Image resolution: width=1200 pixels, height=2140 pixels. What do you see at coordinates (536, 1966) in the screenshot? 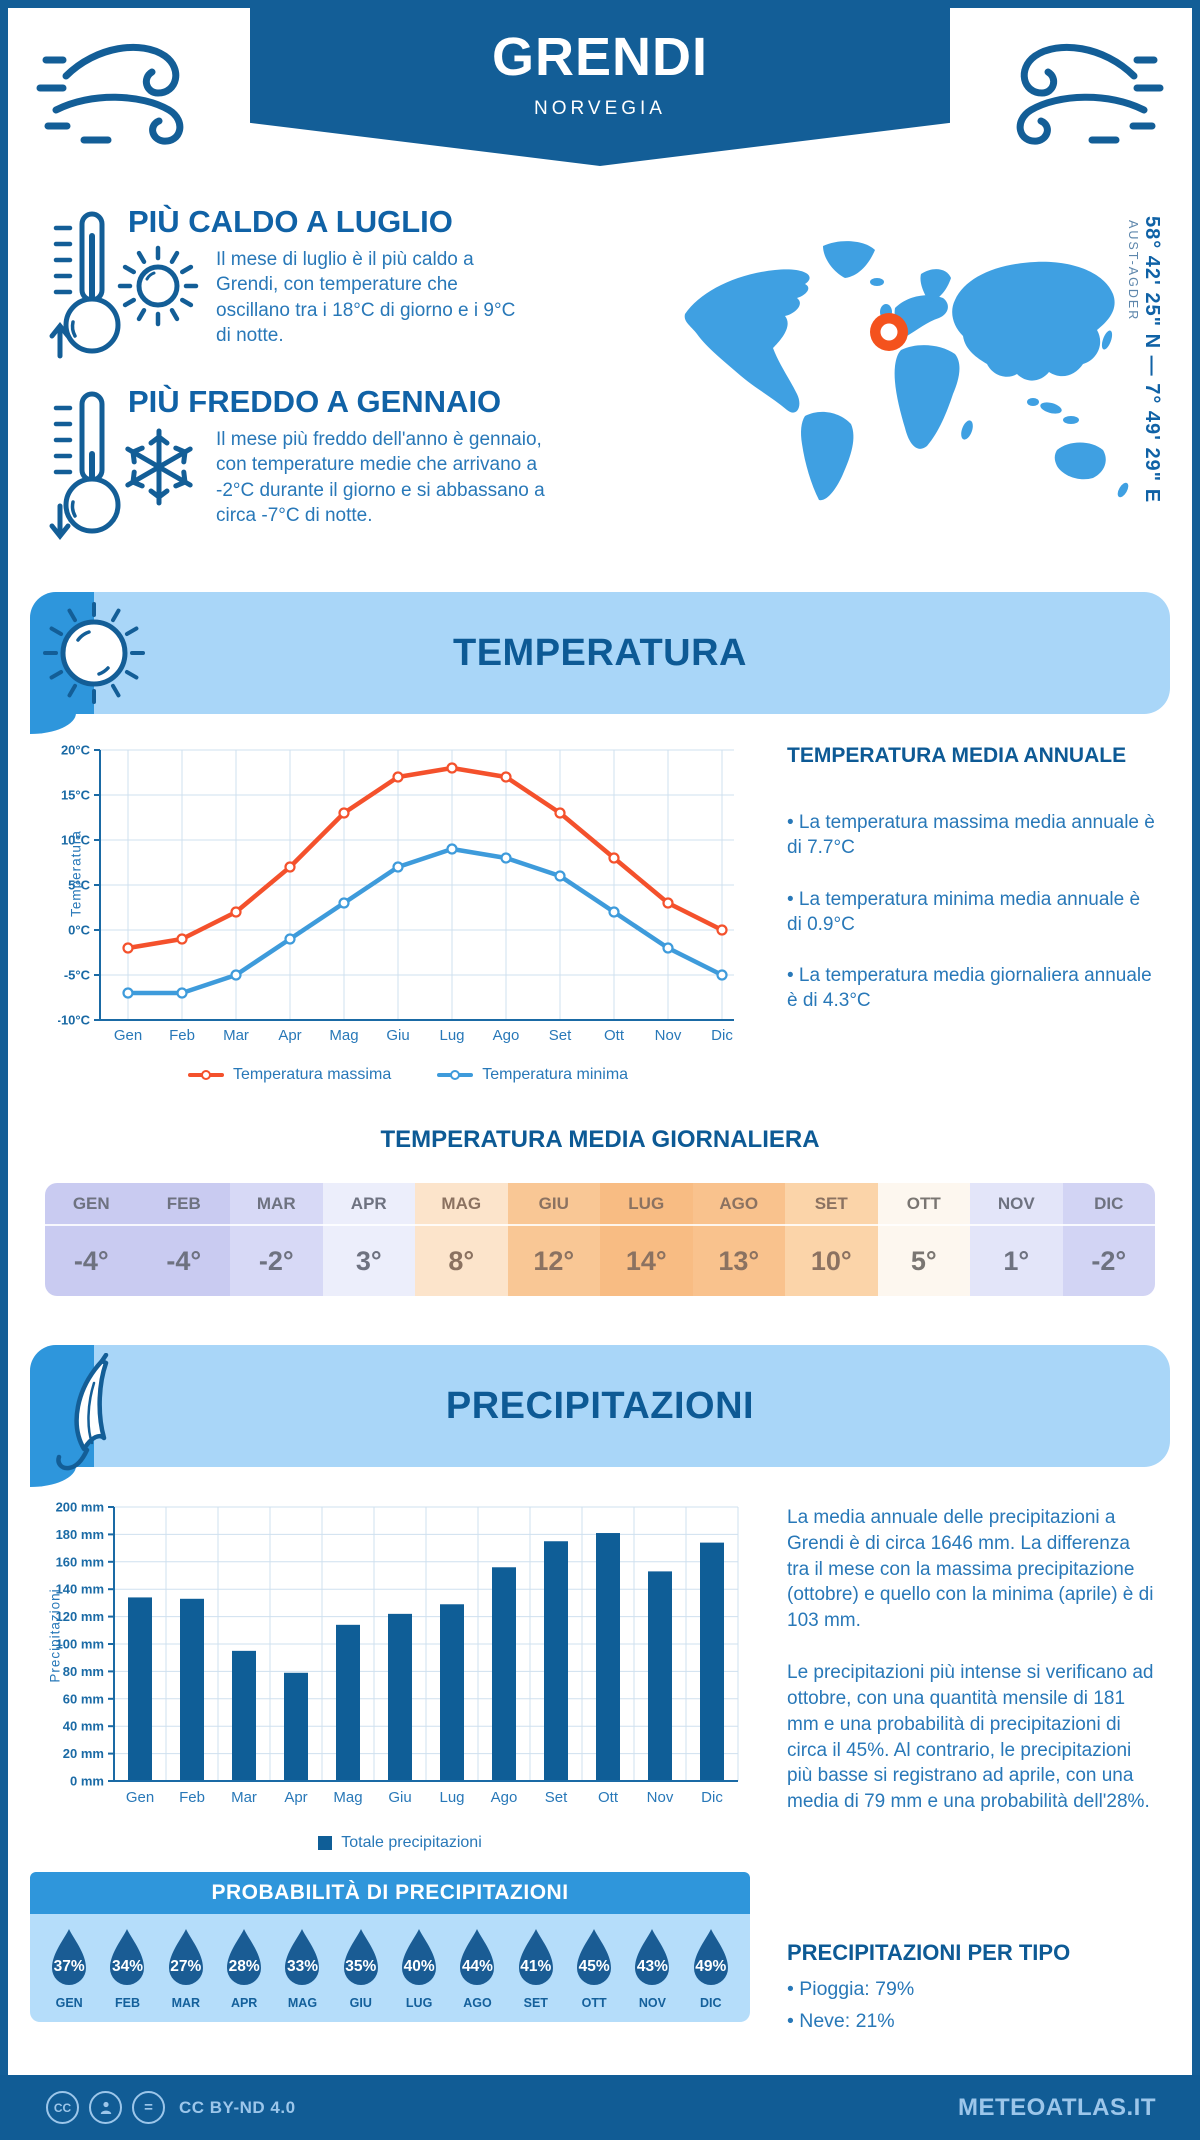
I see `probability-value: 41%` at bounding box center [536, 1966].